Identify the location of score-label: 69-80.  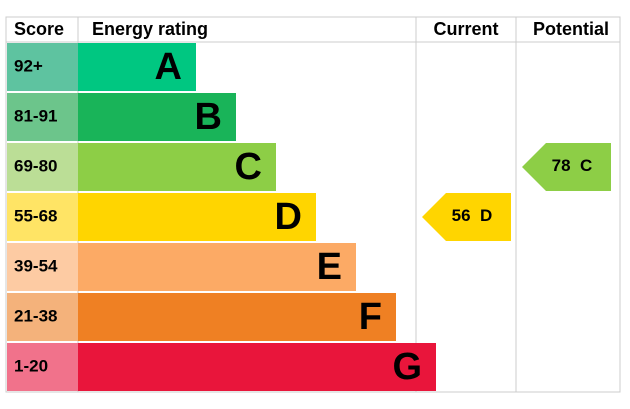
(35, 165).